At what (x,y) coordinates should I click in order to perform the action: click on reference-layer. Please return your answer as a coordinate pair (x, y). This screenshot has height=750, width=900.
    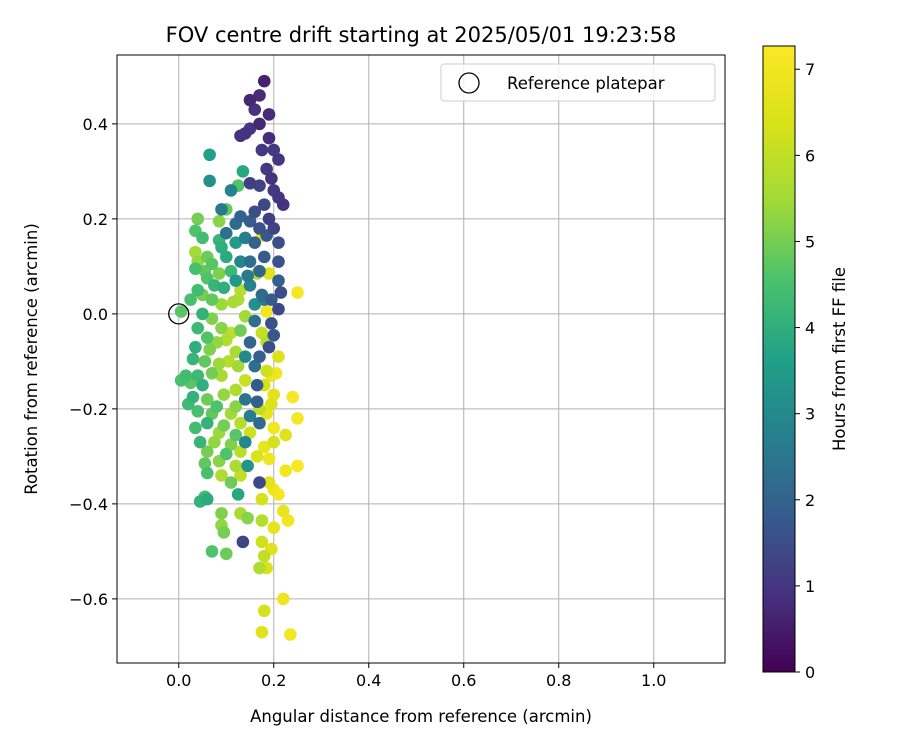
    Looking at the image, I should click on (179, 314).